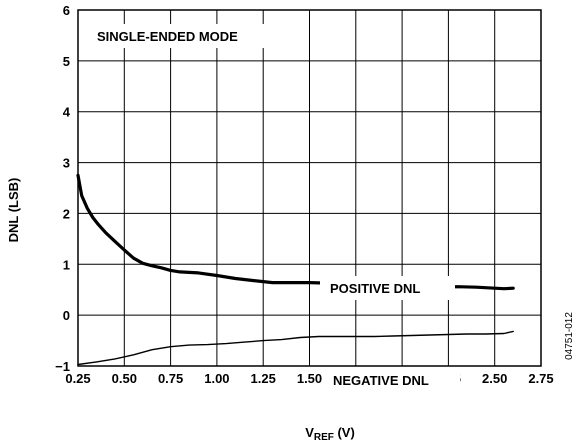 The width and height of the screenshot is (576, 445). What do you see at coordinates (13, 210) in the screenshot?
I see `y-axis-title: DNL (LSB)` at bounding box center [13, 210].